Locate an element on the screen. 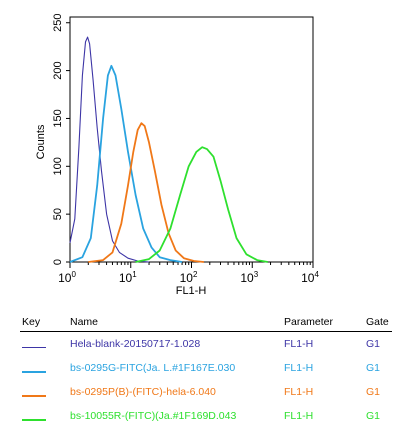 The height and width of the screenshot is (427, 400). x-axis: 10⁰ 10¹ 10² 10³ 10⁴ is located at coordinates (188, 273).